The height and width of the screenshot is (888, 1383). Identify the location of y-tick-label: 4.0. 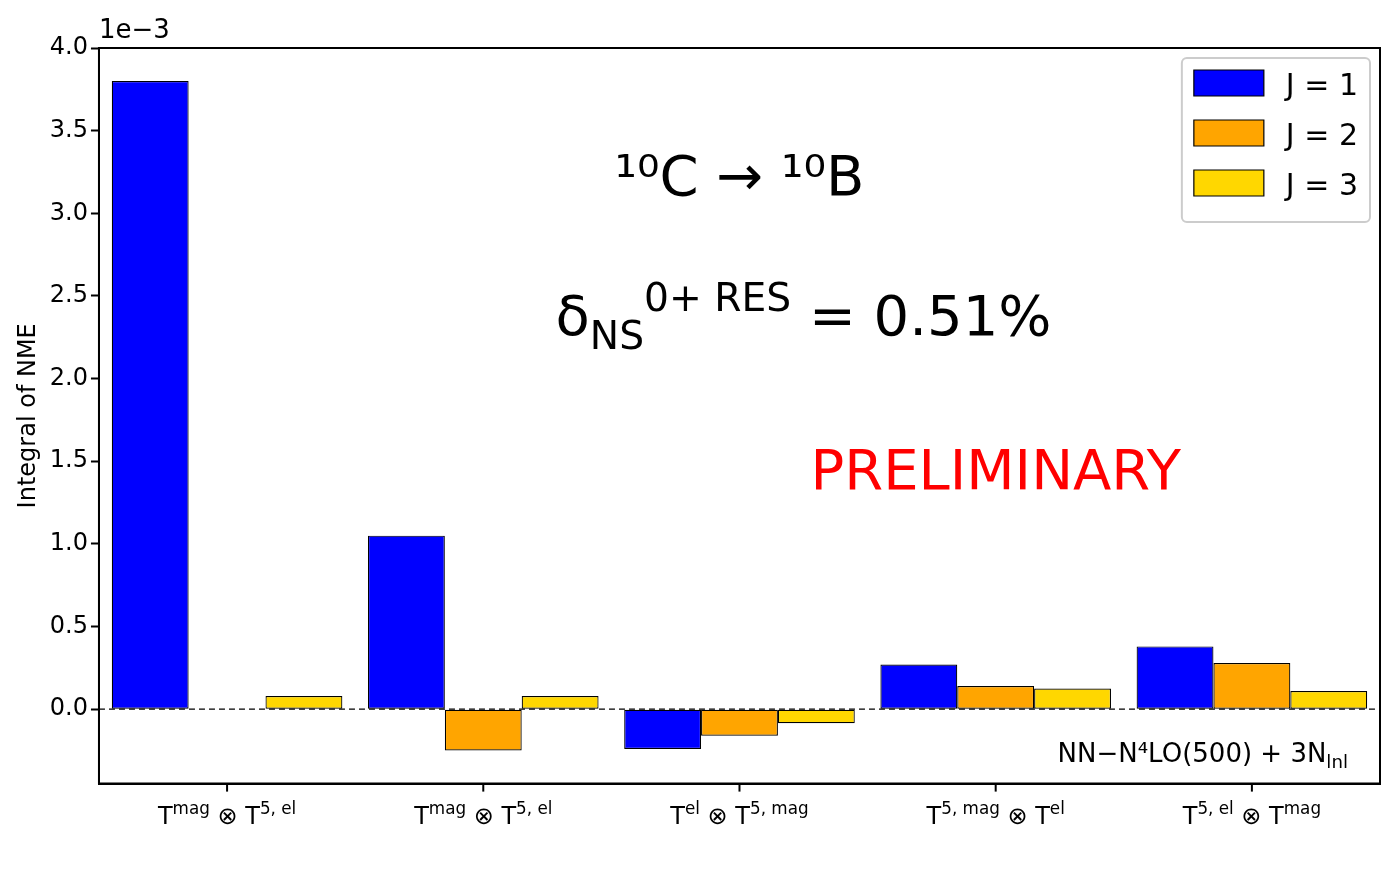
(68, 46).